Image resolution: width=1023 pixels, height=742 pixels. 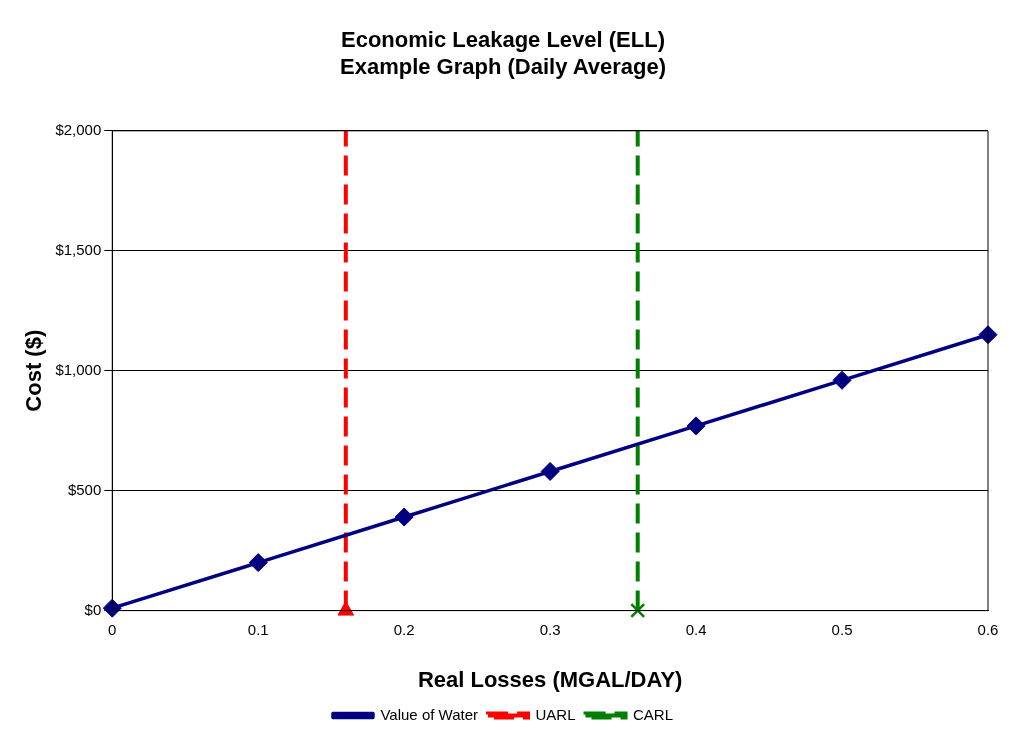 What do you see at coordinates (429, 714) in the screenshot?
I see `legend-label: Value of Water` at bounding box center [429, 714].